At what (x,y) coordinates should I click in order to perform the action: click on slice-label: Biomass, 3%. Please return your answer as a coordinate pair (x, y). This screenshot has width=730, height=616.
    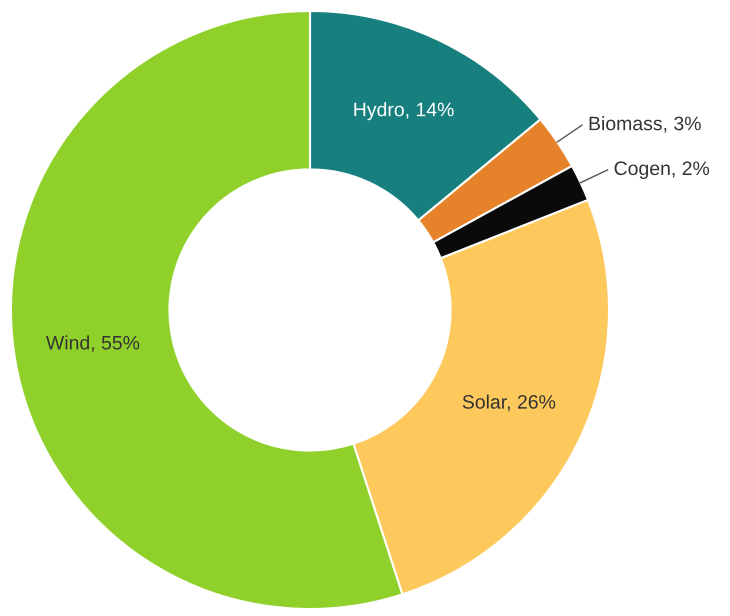
    Looking at the image, I should click on (645, 124).